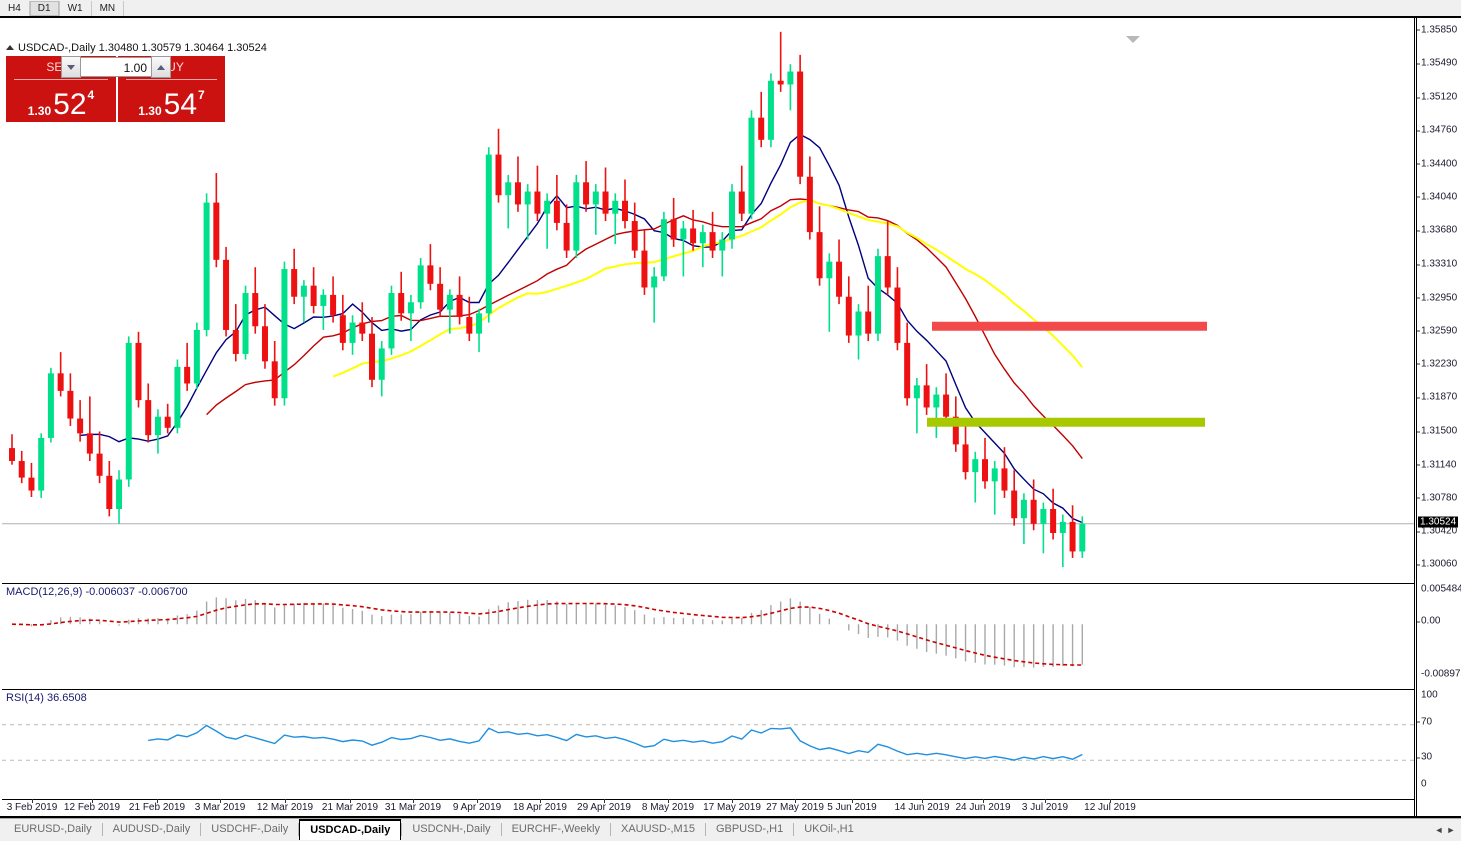 This screenshot has height=841, width=1461. What do you see at coordinates (250, 829) in the screenshot?
I see `chart-tab-usdchf: USDCHF-,Daily` at bounding box center [250, 829].